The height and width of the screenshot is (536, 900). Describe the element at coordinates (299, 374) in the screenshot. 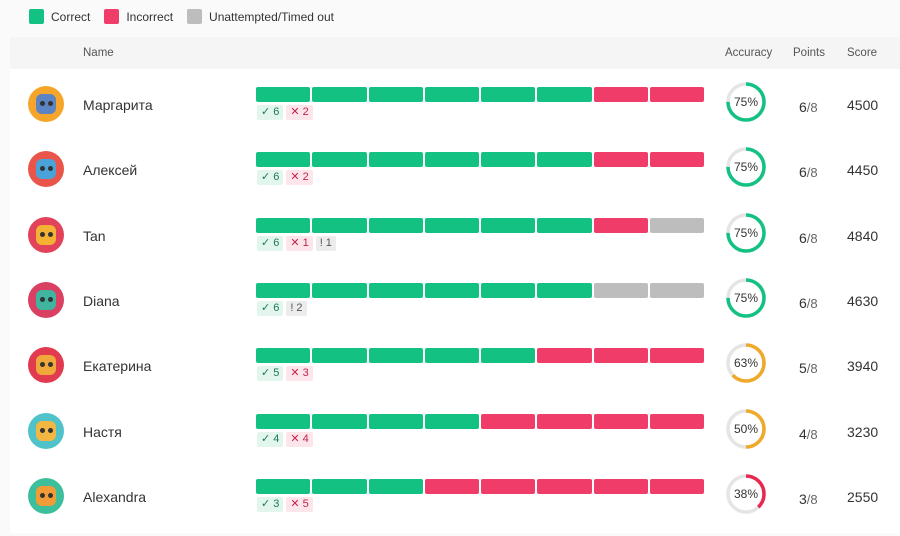

I see `incorrect-count-badge: ✕ 3` at that location.